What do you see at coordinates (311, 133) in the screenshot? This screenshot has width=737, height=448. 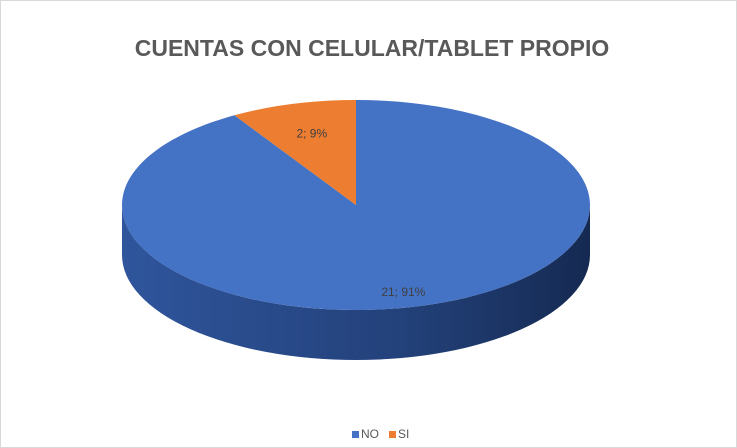 I see `data-label: 2; 9%` at bounding box center [311, 133].